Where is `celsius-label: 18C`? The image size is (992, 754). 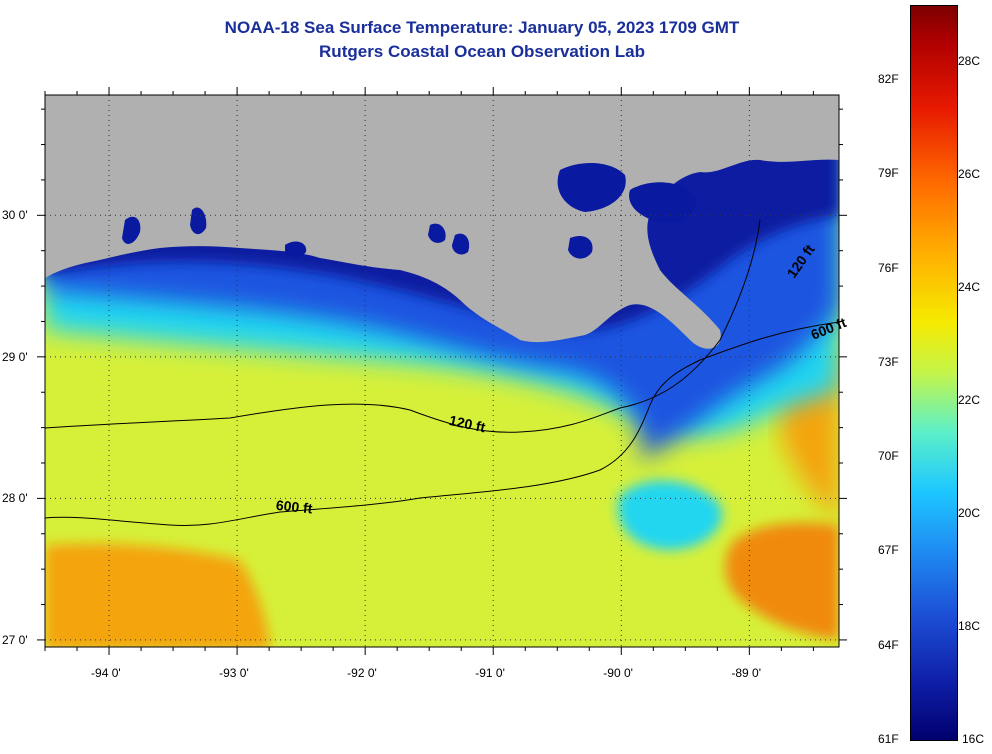
celsius-label: 18C is located at coordinates (969, 626).